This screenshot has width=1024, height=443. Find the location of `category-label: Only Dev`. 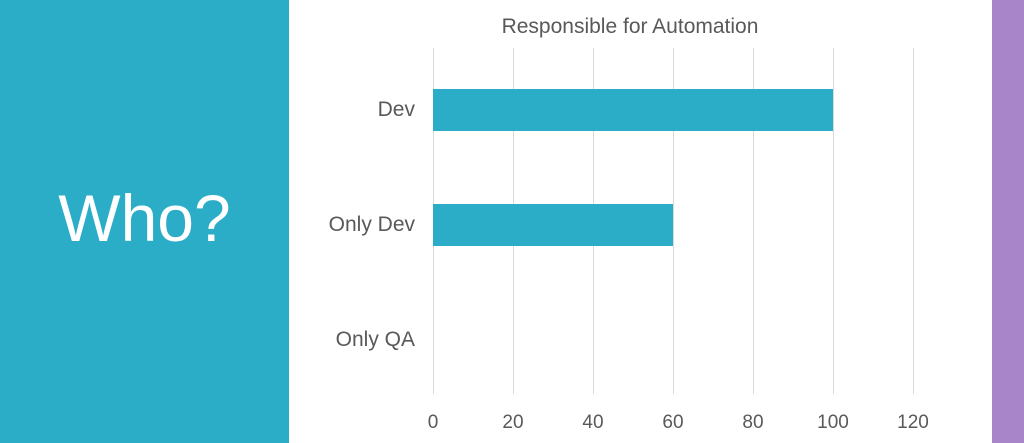

category-label: Only Dev is located at coordinates (371, 224).